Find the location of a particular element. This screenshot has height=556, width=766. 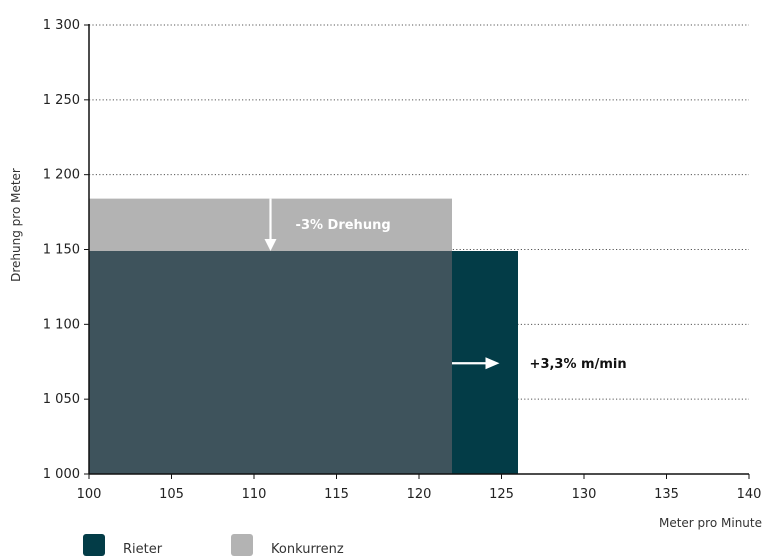

x-tick-label: 120 is located at coordinates (419, 494).